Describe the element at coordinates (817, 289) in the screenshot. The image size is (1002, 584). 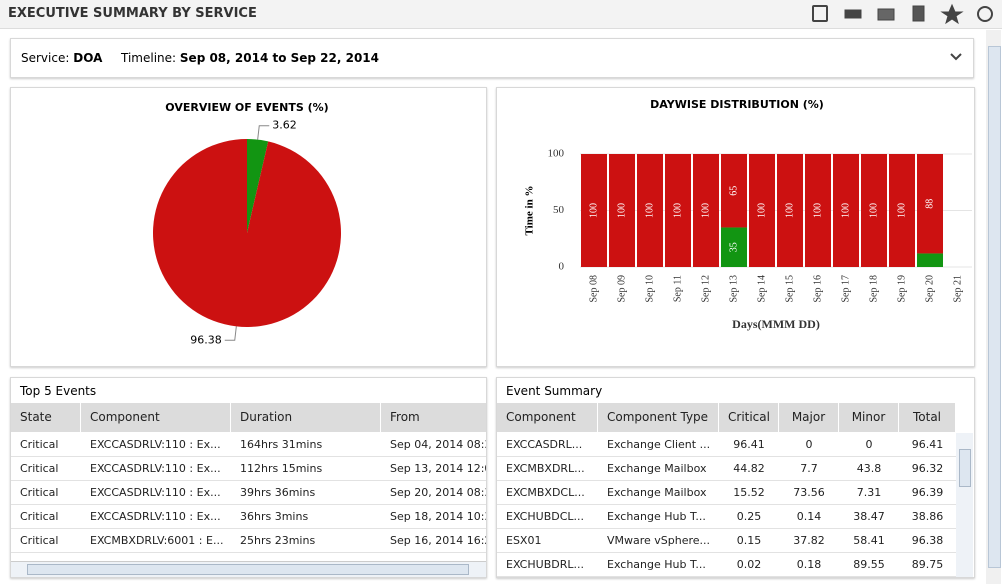
I see `x-tick-label: Sep 16` at that location.